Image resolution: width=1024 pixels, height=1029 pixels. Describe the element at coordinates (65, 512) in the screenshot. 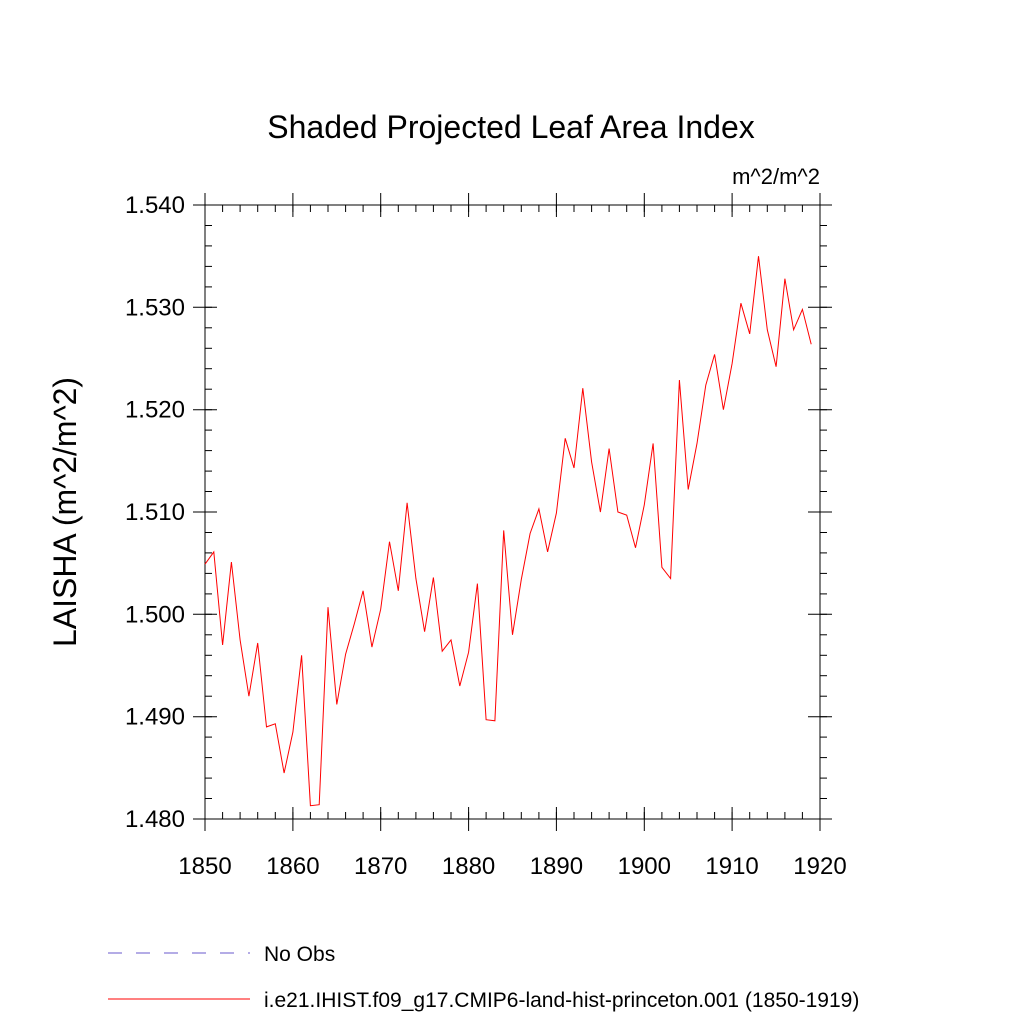

I see `y-axis-title: LAISHA (m^2/m^2)` at that location.